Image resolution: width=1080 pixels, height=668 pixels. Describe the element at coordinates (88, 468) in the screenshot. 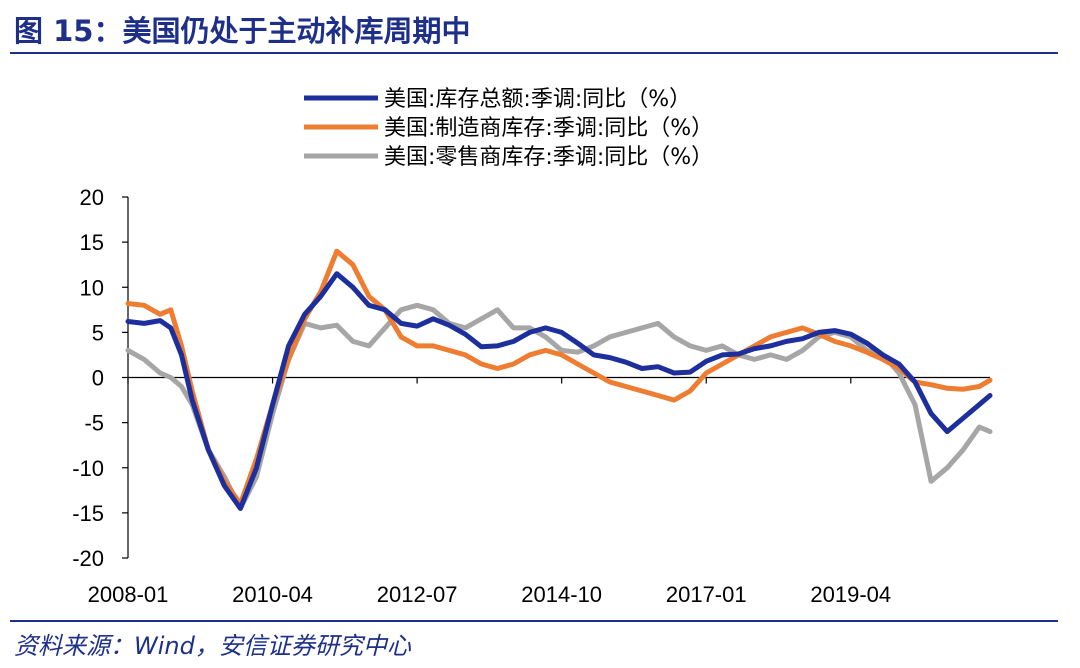

I see `y-tick-label: -10` at that location.